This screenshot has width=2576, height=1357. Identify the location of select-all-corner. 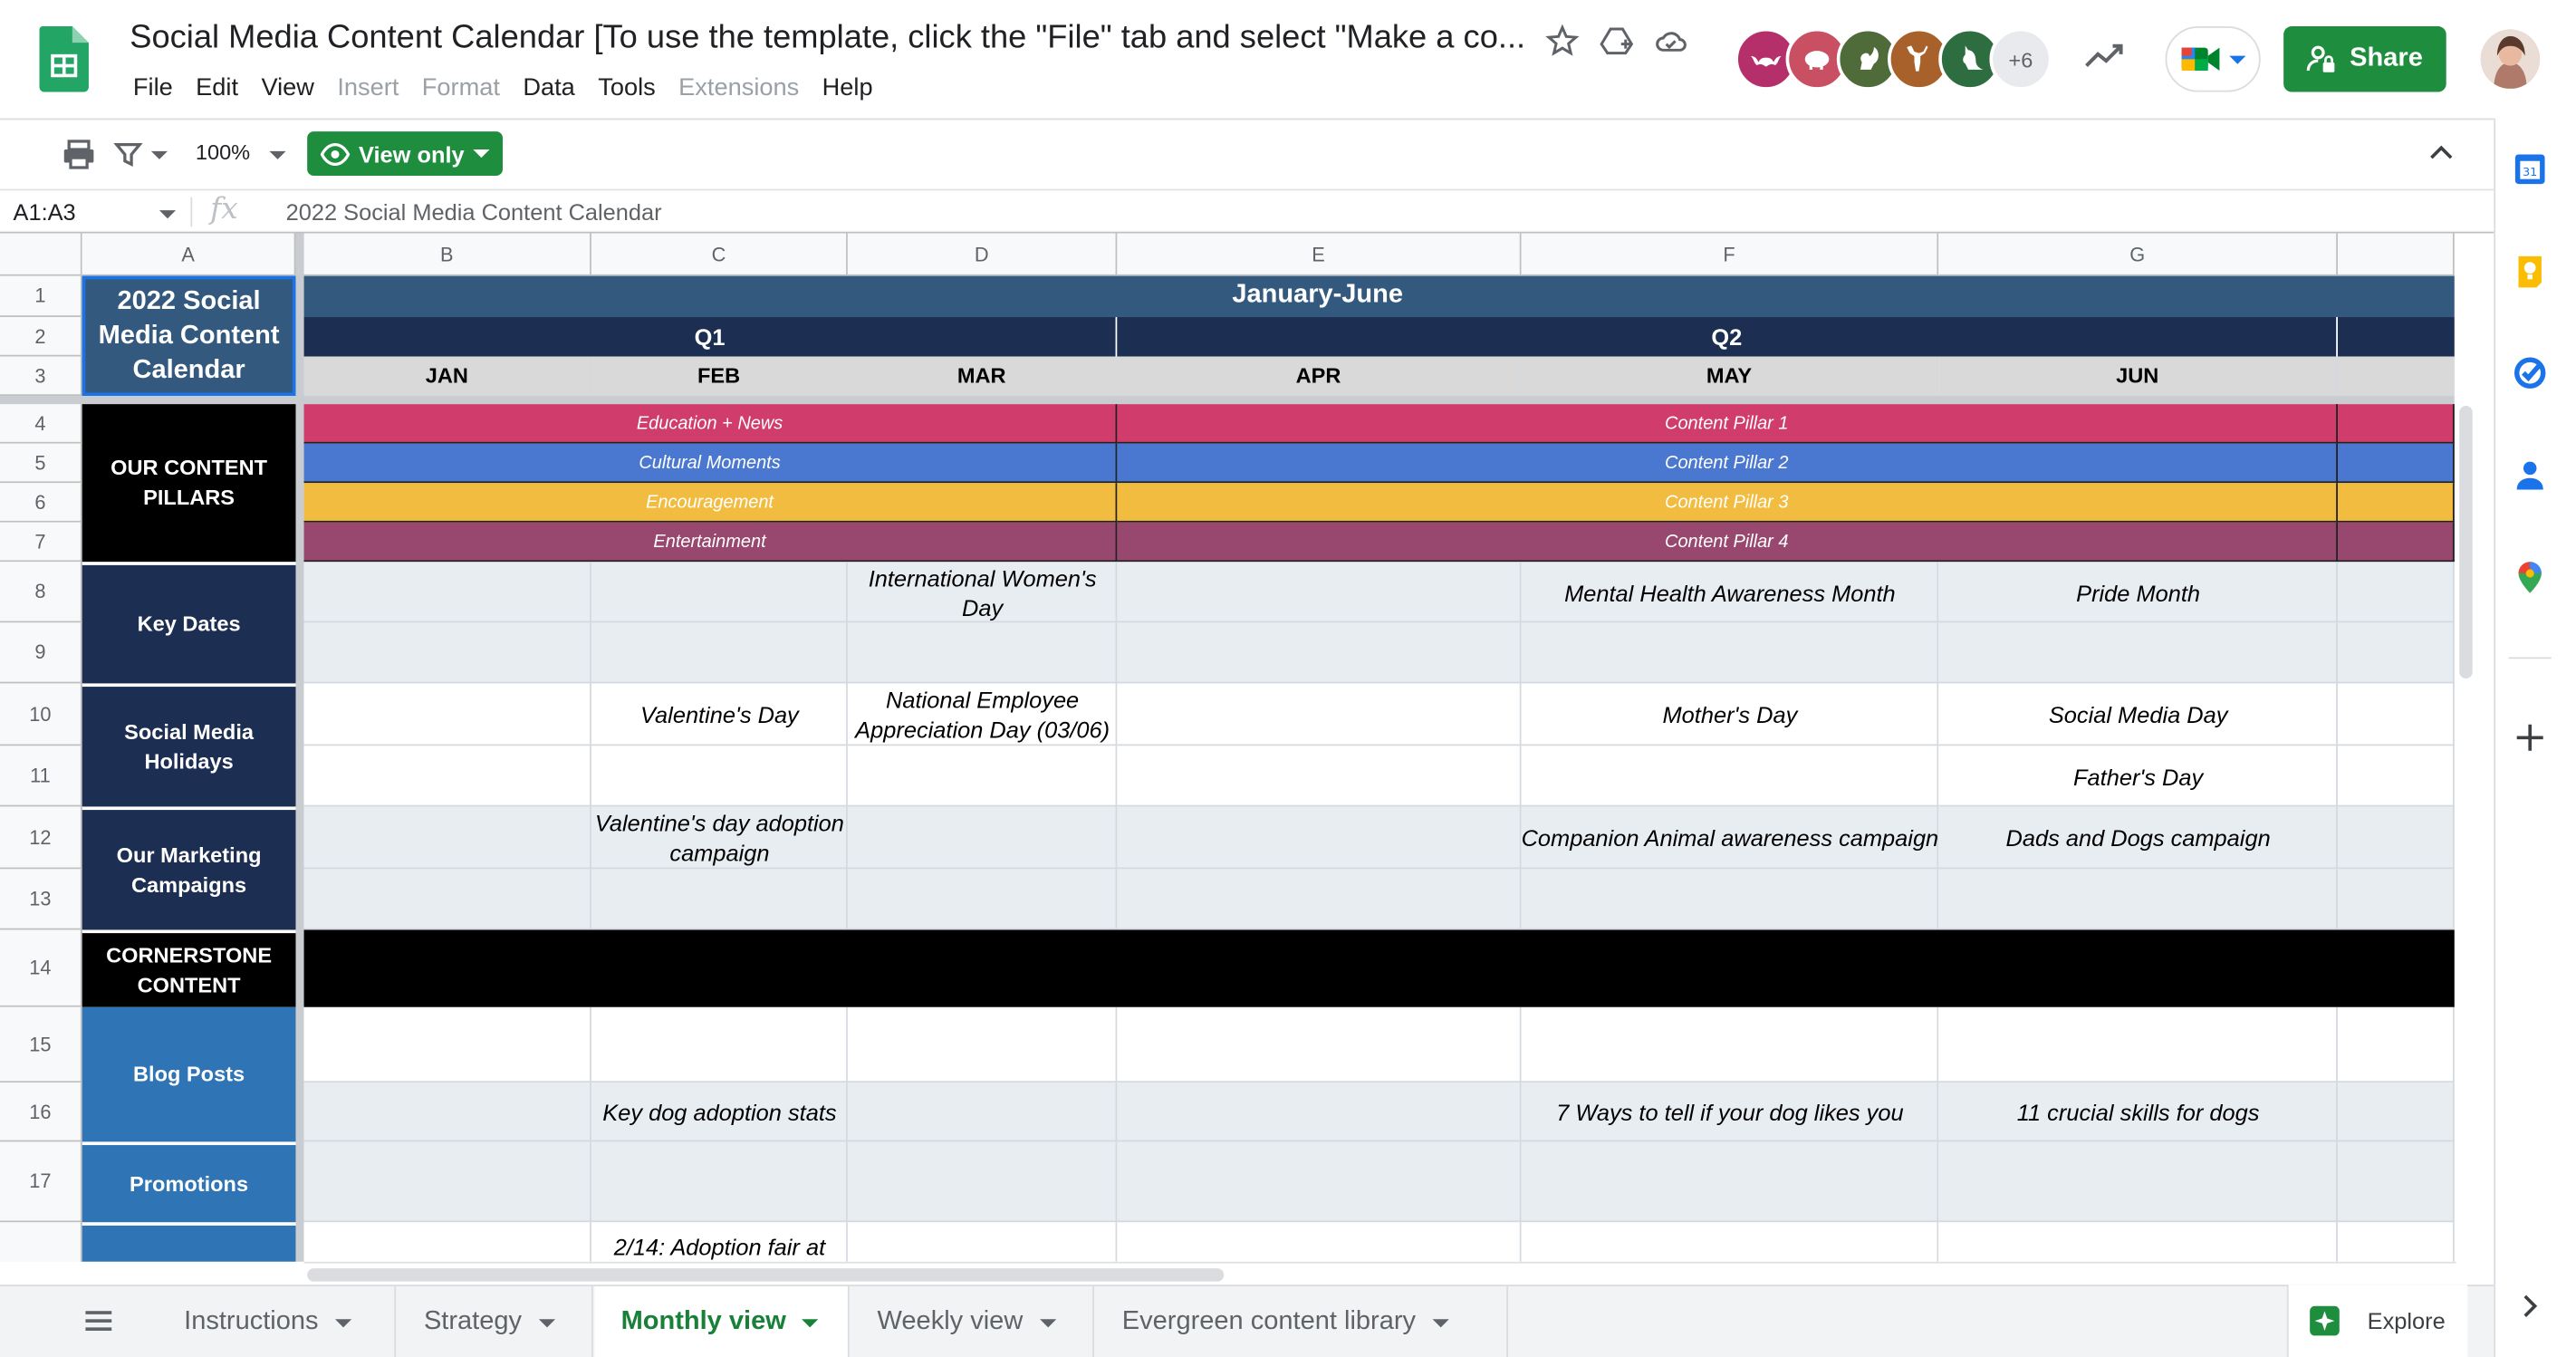
(41, 254).